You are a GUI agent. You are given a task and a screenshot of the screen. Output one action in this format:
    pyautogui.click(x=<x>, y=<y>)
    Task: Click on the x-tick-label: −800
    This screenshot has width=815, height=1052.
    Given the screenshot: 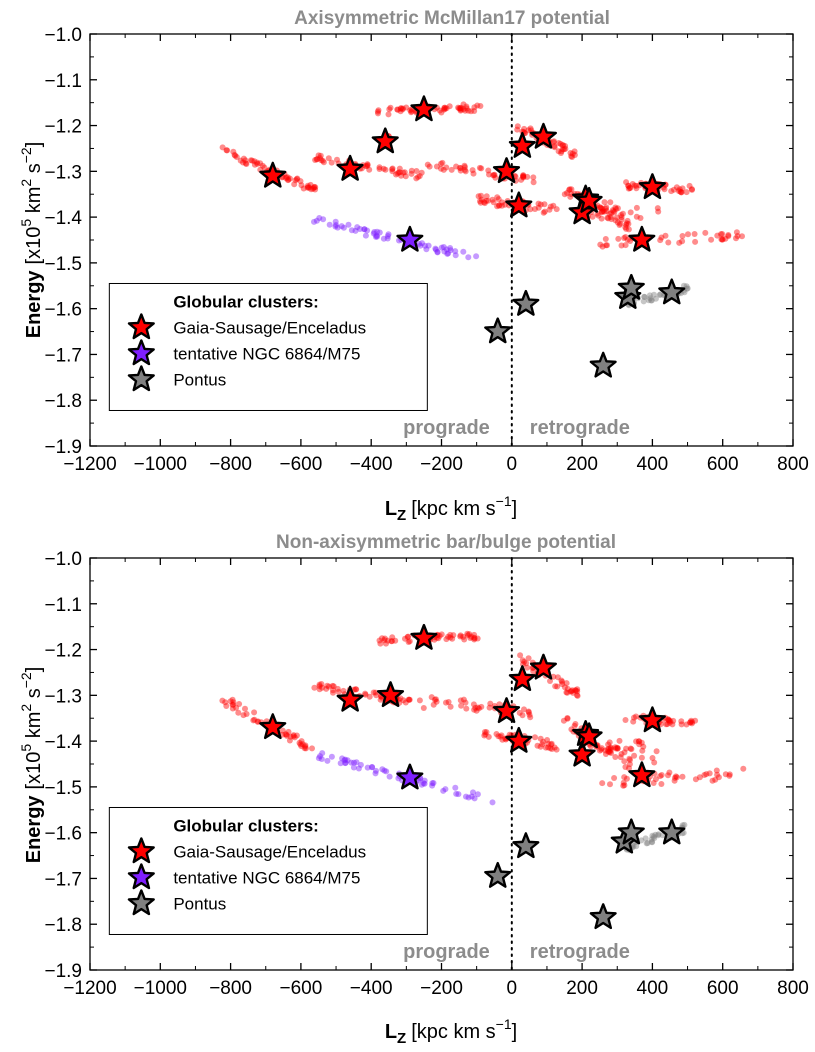 What is the action you would take?
    pyautogui.click(x=230, y=464)
    